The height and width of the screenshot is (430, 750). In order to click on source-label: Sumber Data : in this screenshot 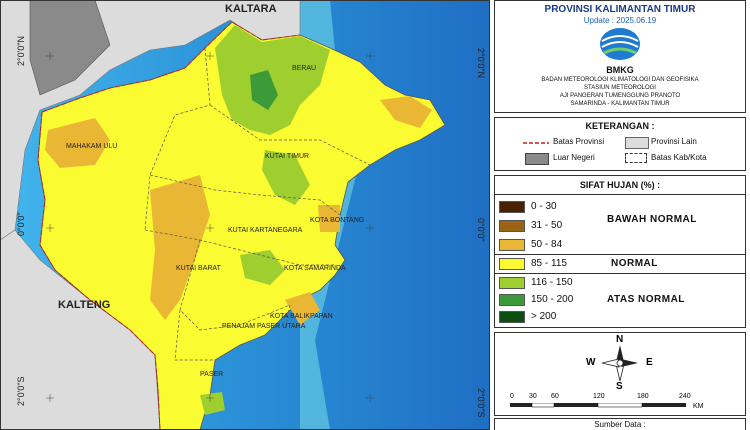, I will do `click(620, 424)`.